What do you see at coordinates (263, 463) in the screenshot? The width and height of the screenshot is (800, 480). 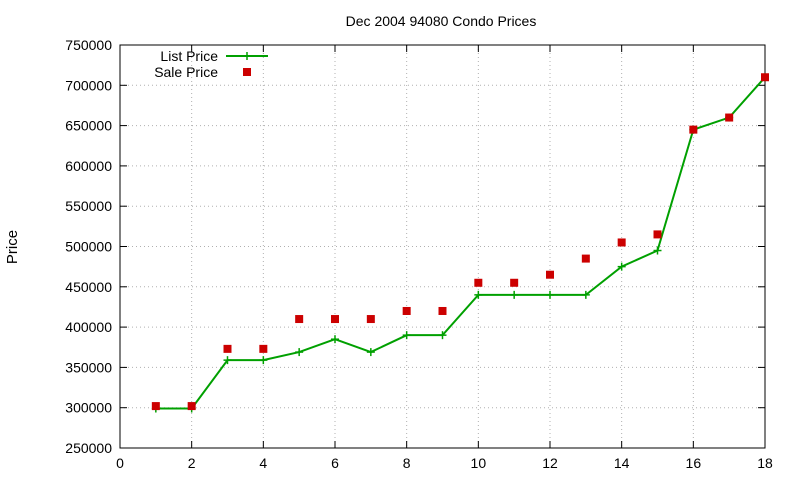 I see `x-tick-label: 4` at bounding box center [263, 463].